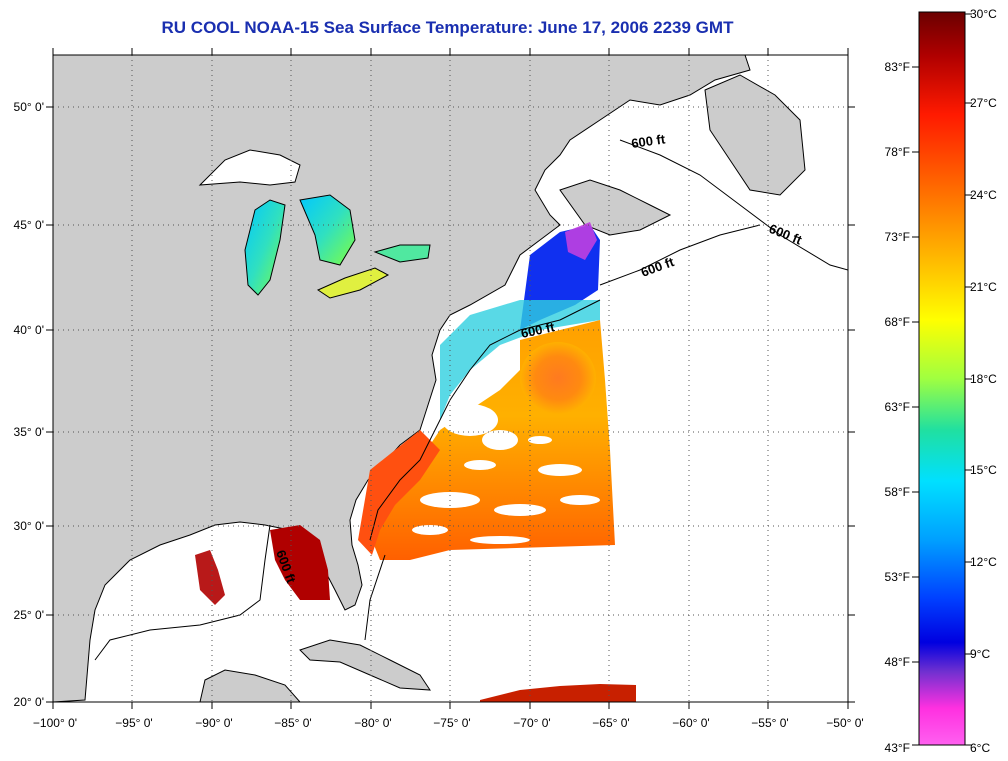 This screenshot has height=761, width=1008. What do you see at coordinates (29, 615) in the screenshot?
I see `lat-label: 25° 0'` at bounding box center [29, 615].